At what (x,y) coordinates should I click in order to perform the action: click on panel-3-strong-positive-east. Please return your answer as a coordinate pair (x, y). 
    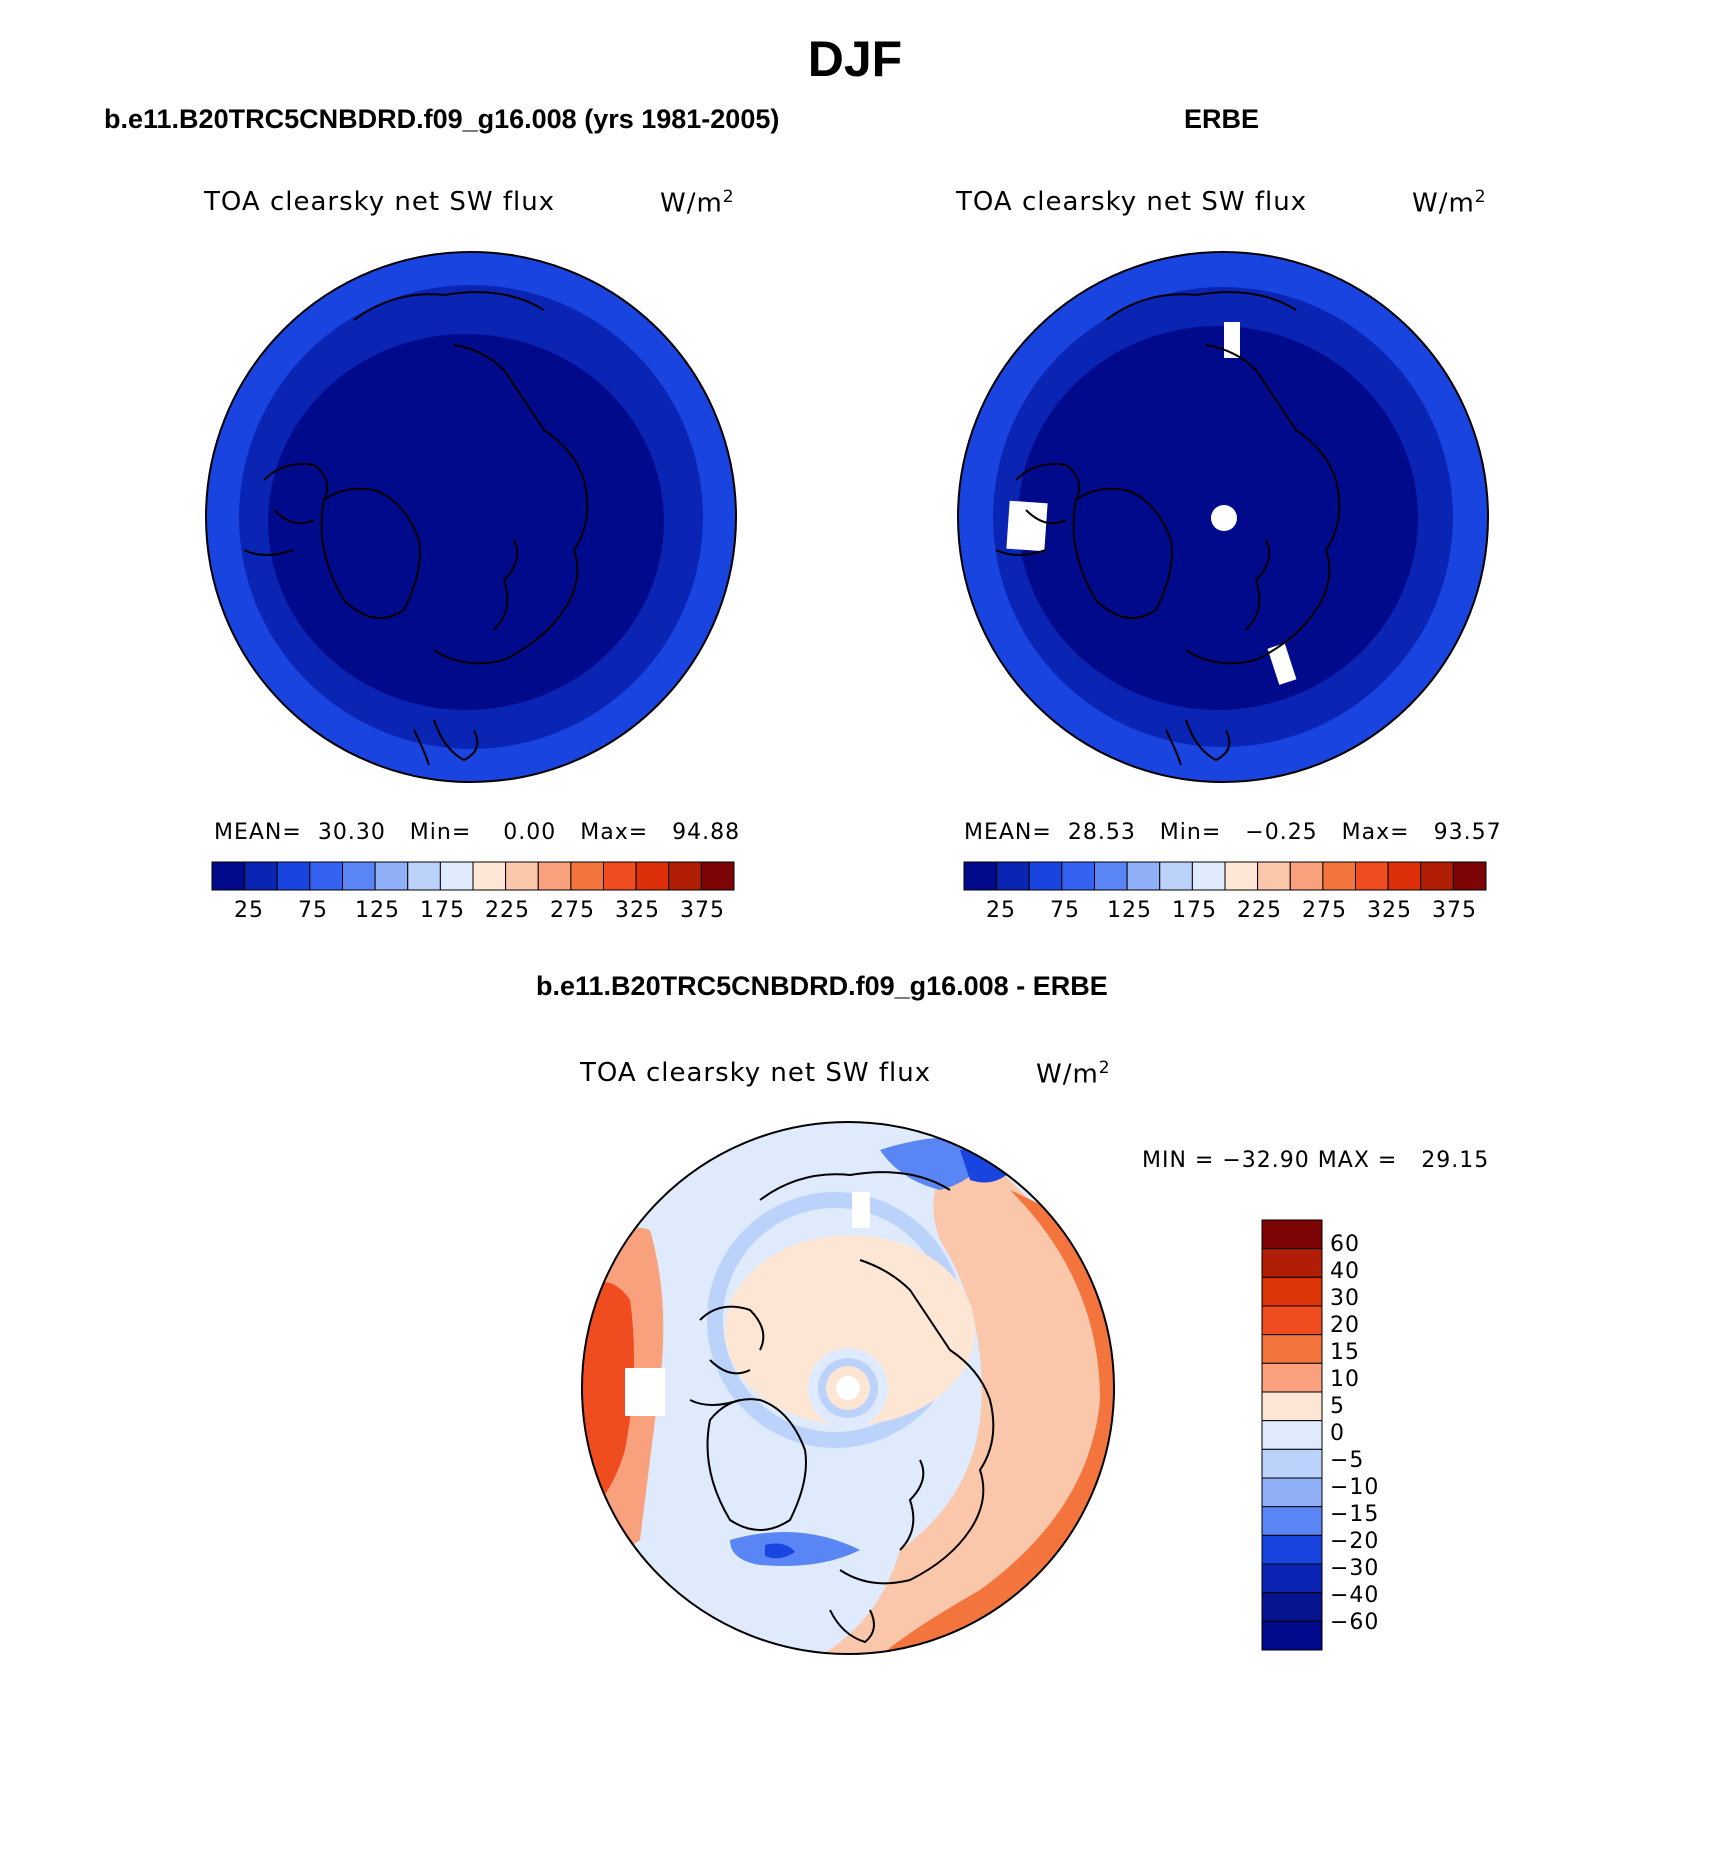
    Looking at the image, I should click on (997, 1422).